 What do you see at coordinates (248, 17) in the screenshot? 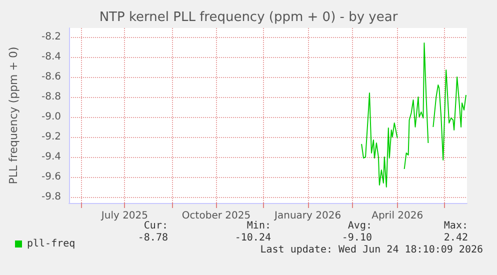
I see `chart-title: NTP kernel PLL frequency (ppm + 0) - by year` at bounding box center [248, 17].